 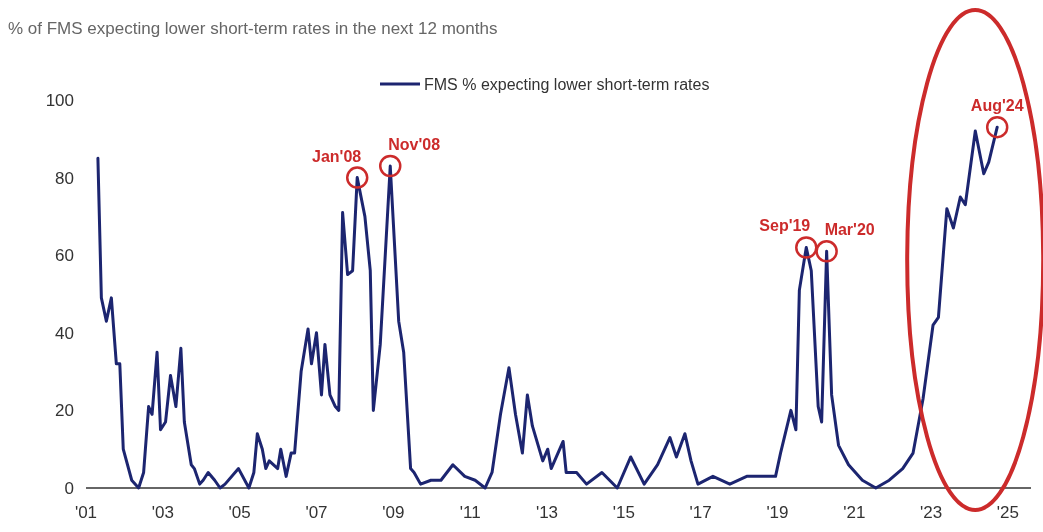 What do you see at coordinates (849, 230) in the screenshot?
I see `annotation: Mar'20` at bounding box center [849, 230].